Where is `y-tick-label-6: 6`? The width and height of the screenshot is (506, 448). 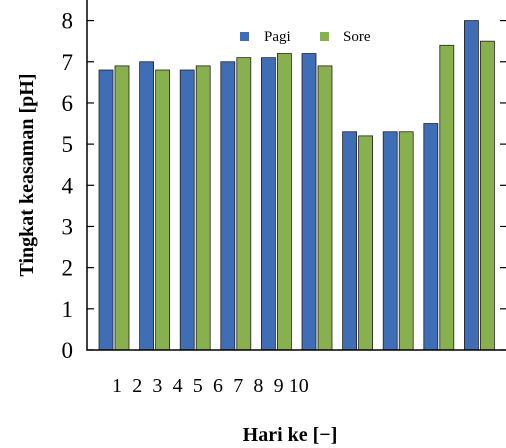 y-tick-label-6: 6 is located at coordinates (68, 103).